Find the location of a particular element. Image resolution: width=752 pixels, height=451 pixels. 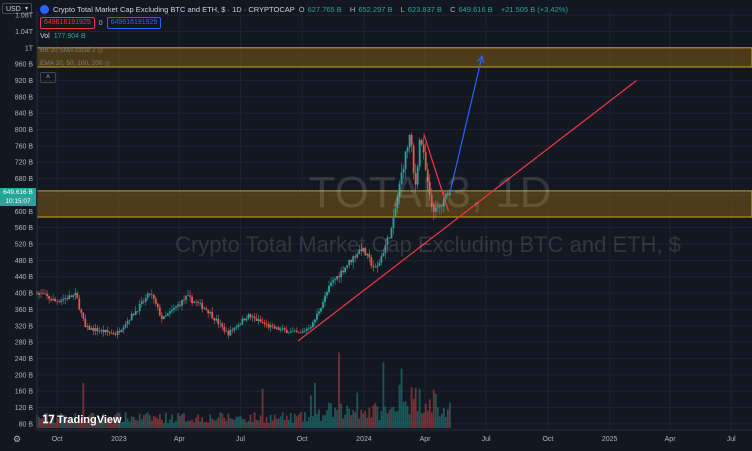

volume-legend: Vol 177.904 B is located at coordinates (63, 36).